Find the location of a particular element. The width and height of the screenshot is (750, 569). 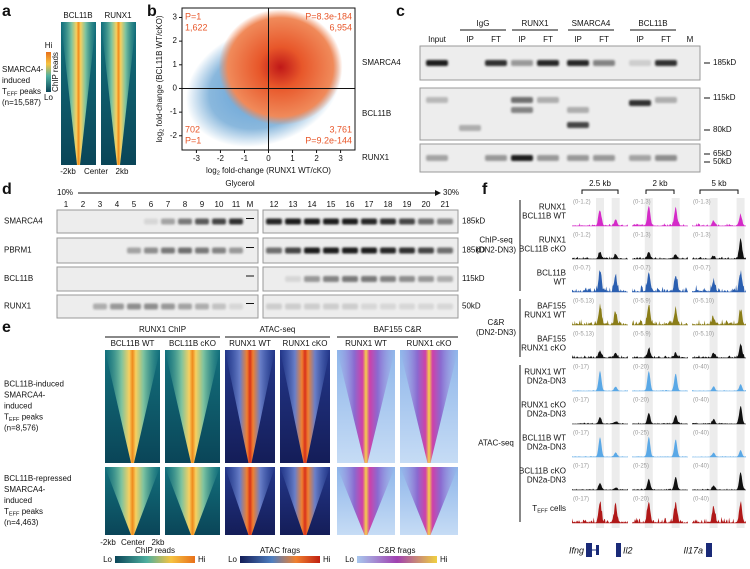

marker-label: 65kD is located at coordinates (722, 153).